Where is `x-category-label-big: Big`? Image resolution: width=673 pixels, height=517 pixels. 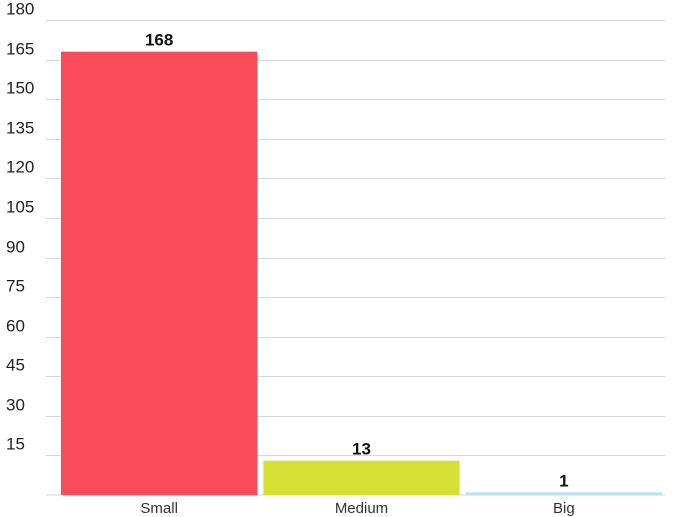
x-category-label-big: Big is located at coordinates (564, 508).